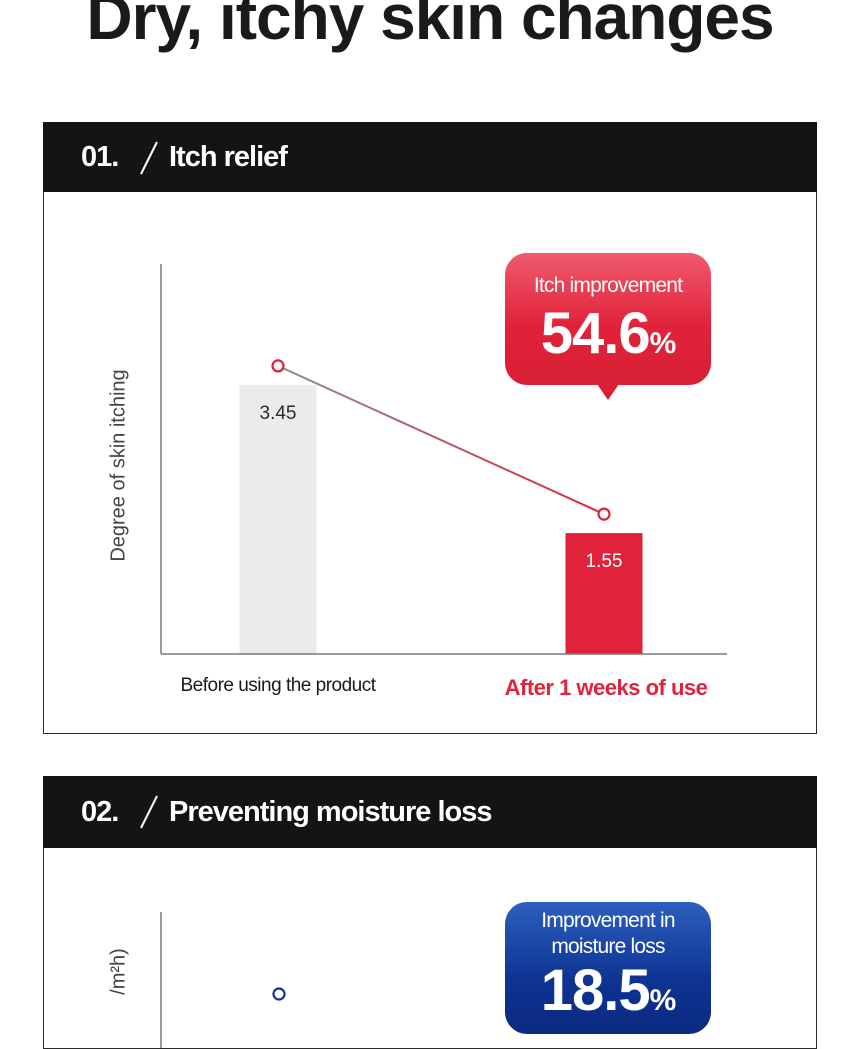 The width and height of the screenshot is (860, 1049). I want to click on callout-value: 54.6%, so click(608, 333).